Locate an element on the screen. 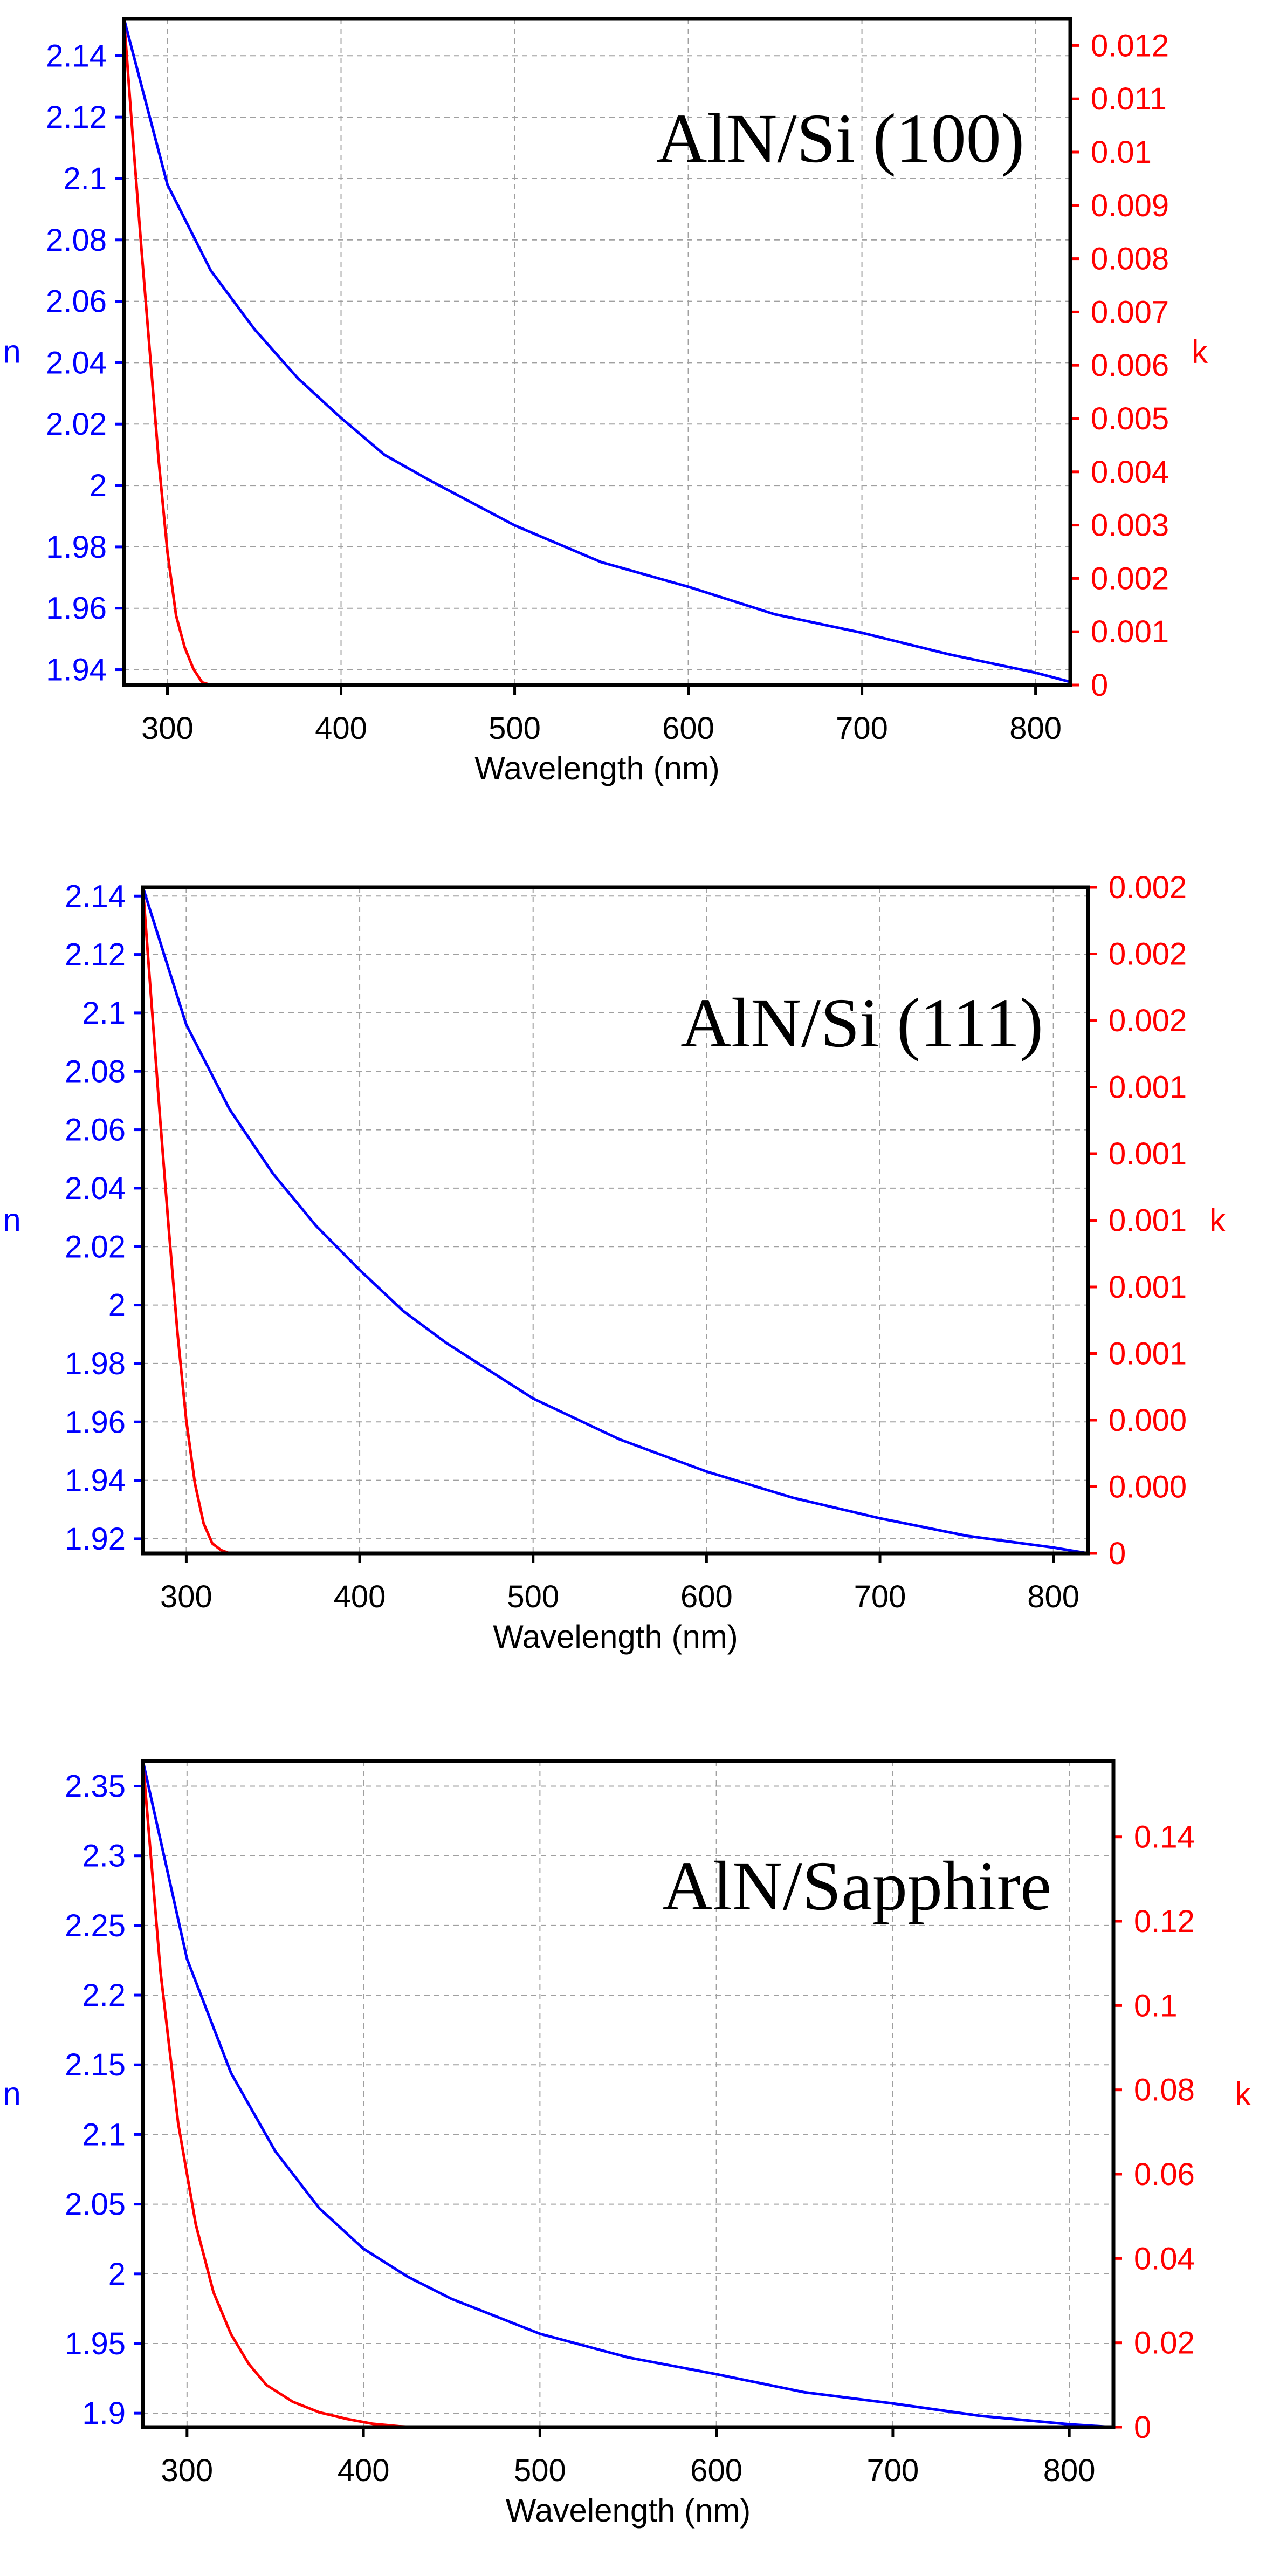 The image size is (1266, 2576). chart-title: AlN/Sapphire is located at coordinates (856, 1886).